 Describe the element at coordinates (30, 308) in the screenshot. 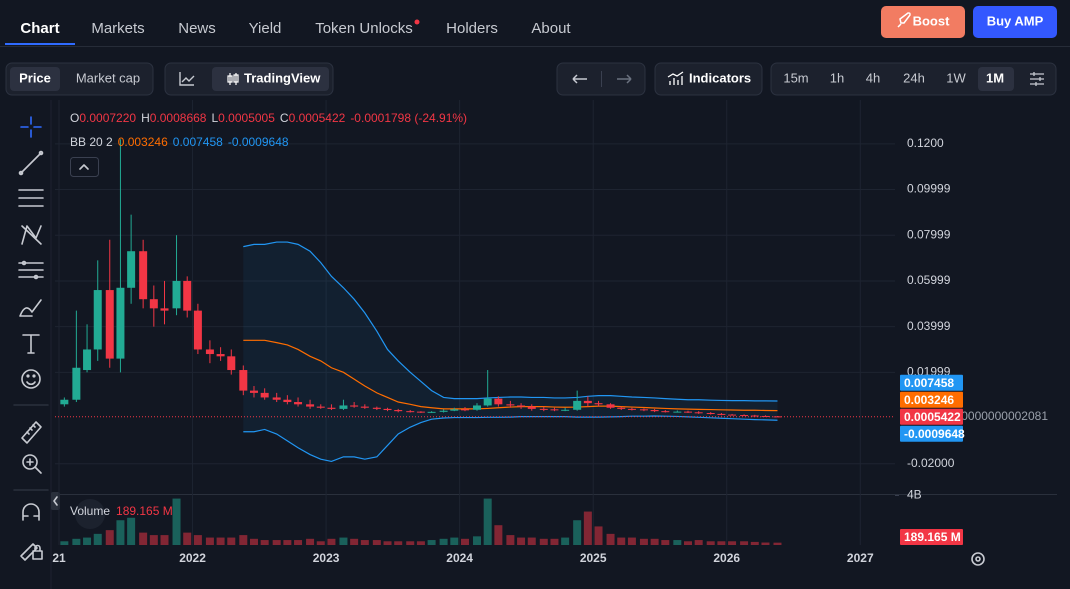

I see `brush-tool` at that location.